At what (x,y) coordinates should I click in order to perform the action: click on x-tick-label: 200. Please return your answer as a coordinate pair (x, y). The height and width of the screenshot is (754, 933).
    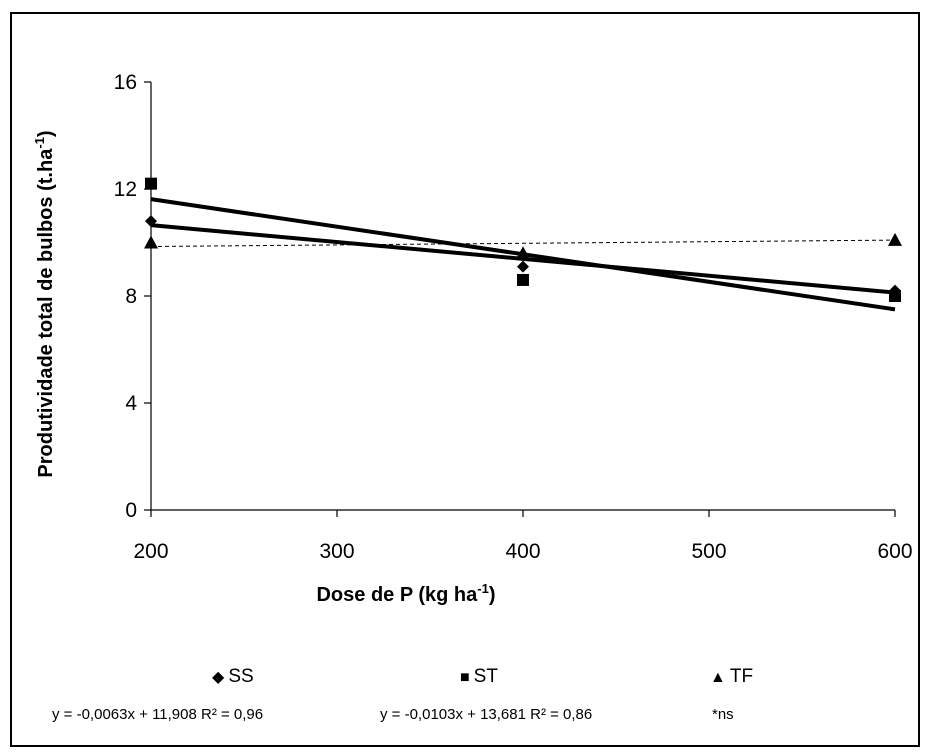
    Looking at the image, I should click on (150, 551).